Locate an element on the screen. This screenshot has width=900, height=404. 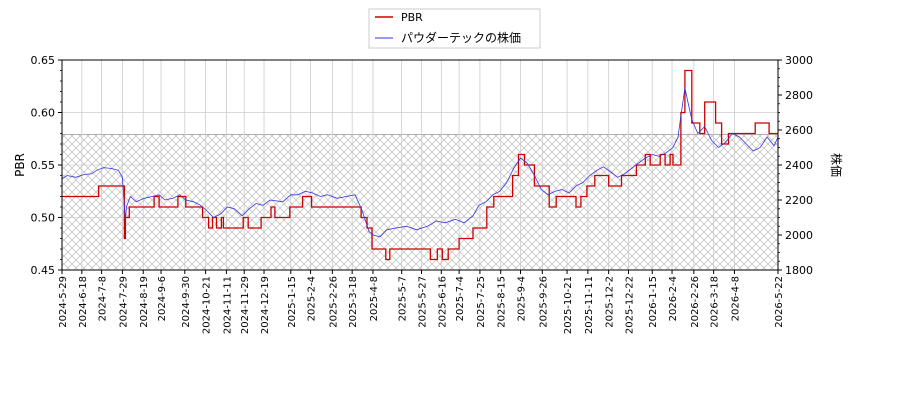
x-tick-label: 2025-11-11 is located at coordinates (589, 305).